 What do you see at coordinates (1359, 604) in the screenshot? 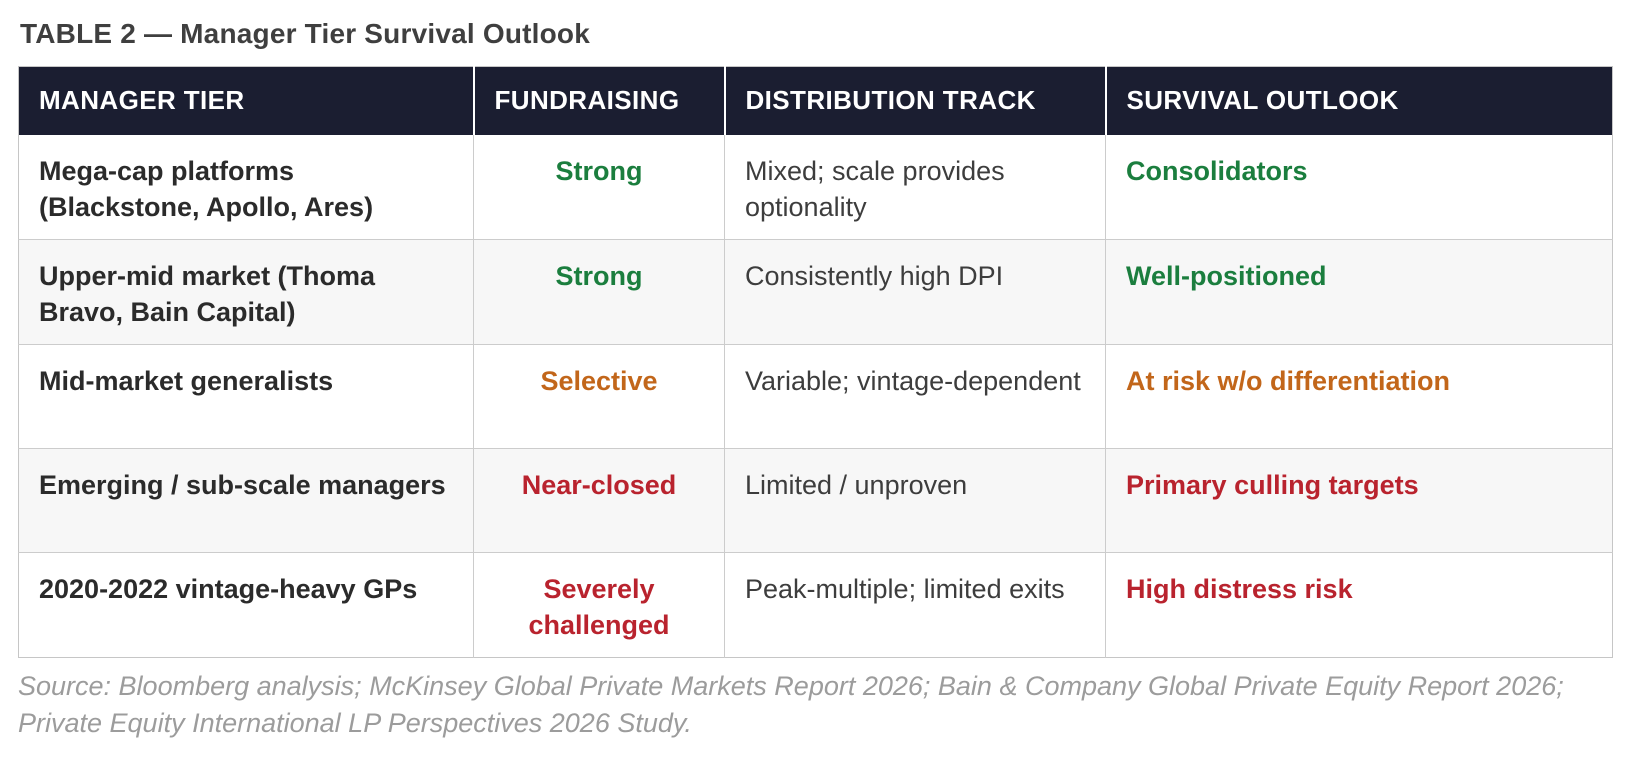
I see `outlook-cell: High distress risk` at bounding box center [1359, 604].